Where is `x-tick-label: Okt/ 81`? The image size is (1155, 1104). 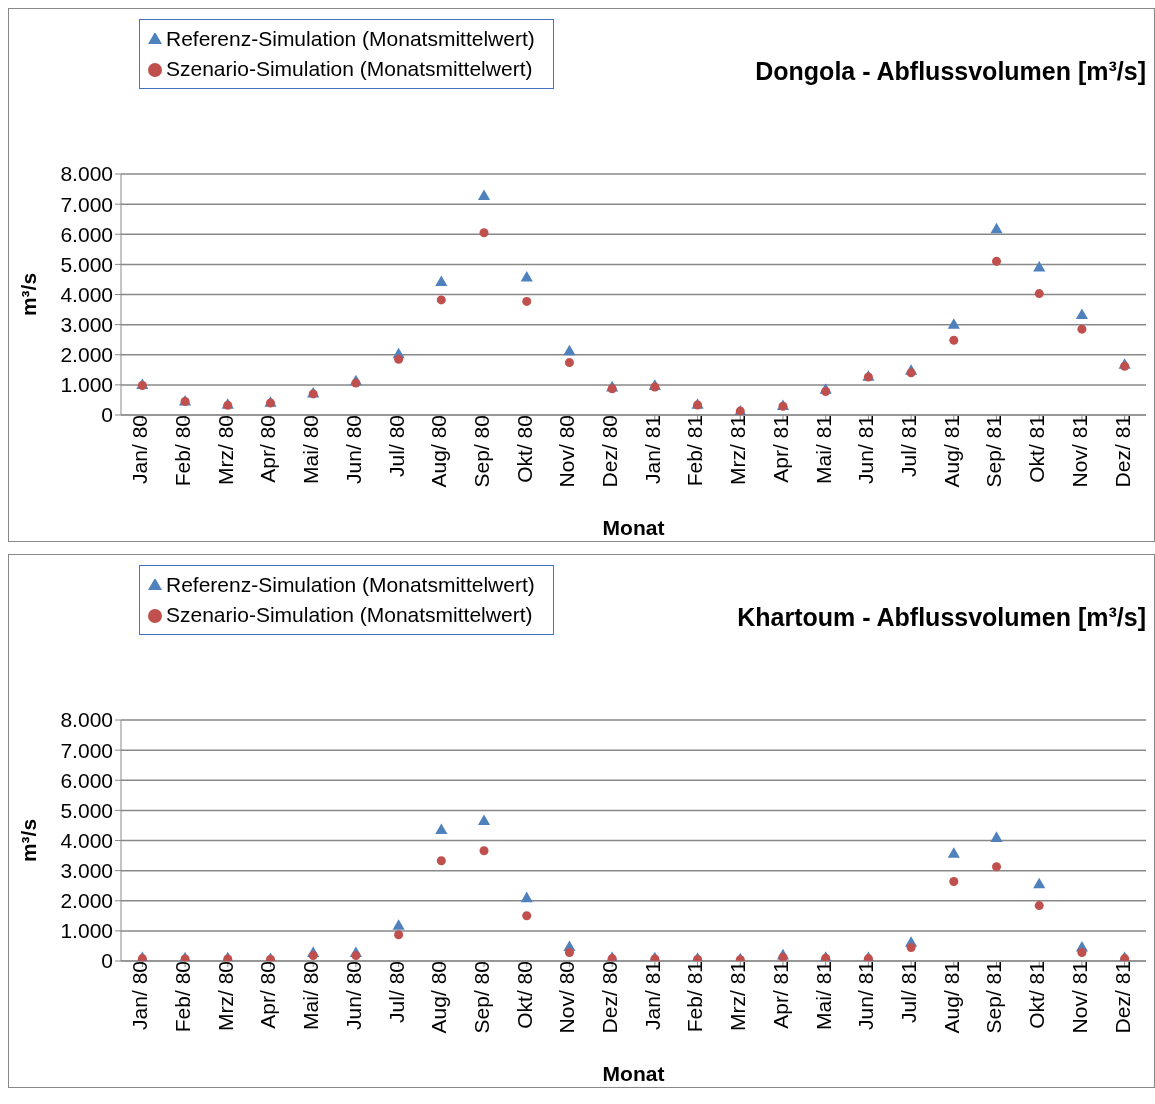 x-tick-label: Okt/ 81 is located at coordinates (1037, 449).